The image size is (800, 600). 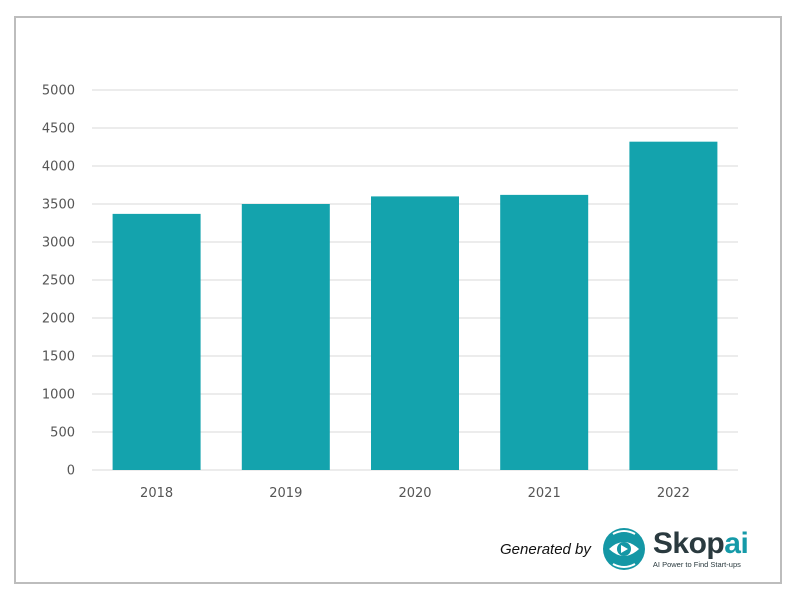 I want to click on y-tick-label: 2500, so click(x=58, y=281).